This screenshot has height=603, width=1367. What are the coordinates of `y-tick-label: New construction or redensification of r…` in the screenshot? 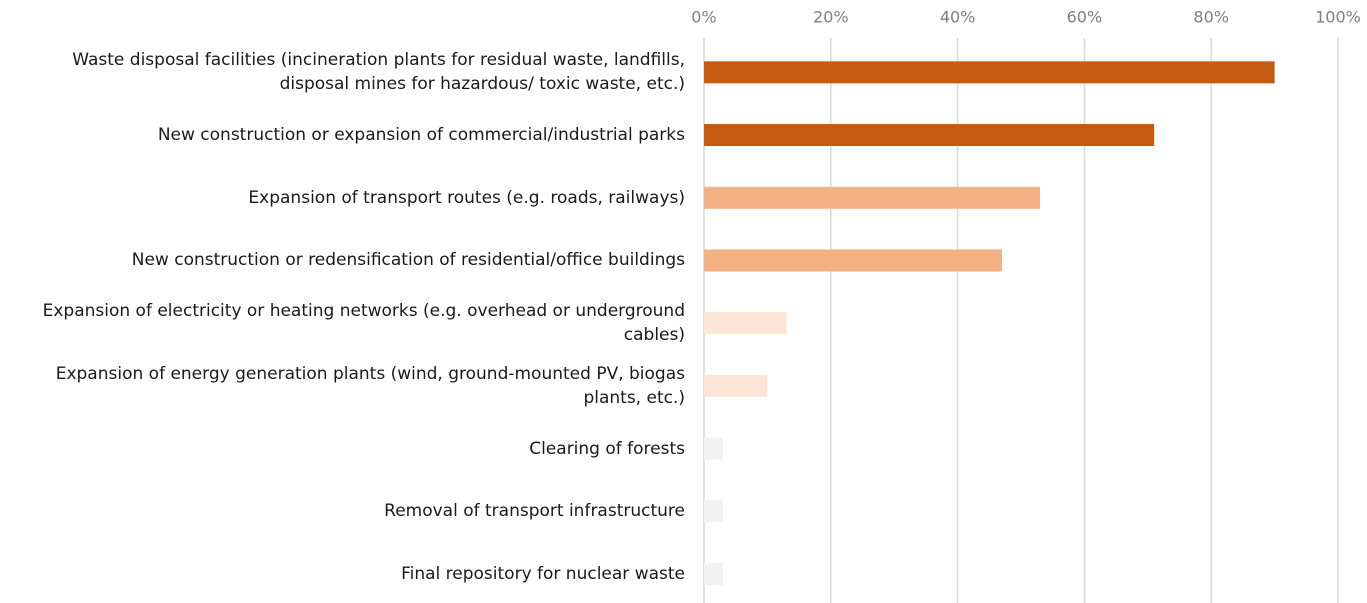 It's located at (408, 260).